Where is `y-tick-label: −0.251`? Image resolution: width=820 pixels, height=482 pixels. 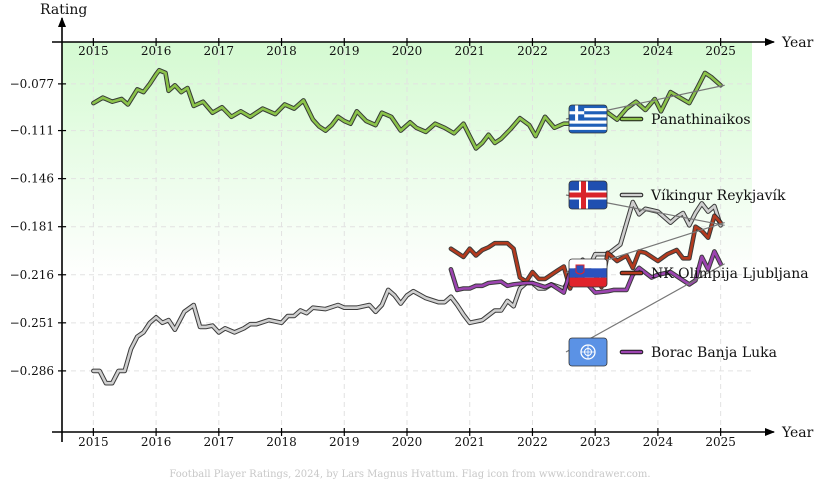 y-tick-label: −0.251 is located at coordinates (32, 323).